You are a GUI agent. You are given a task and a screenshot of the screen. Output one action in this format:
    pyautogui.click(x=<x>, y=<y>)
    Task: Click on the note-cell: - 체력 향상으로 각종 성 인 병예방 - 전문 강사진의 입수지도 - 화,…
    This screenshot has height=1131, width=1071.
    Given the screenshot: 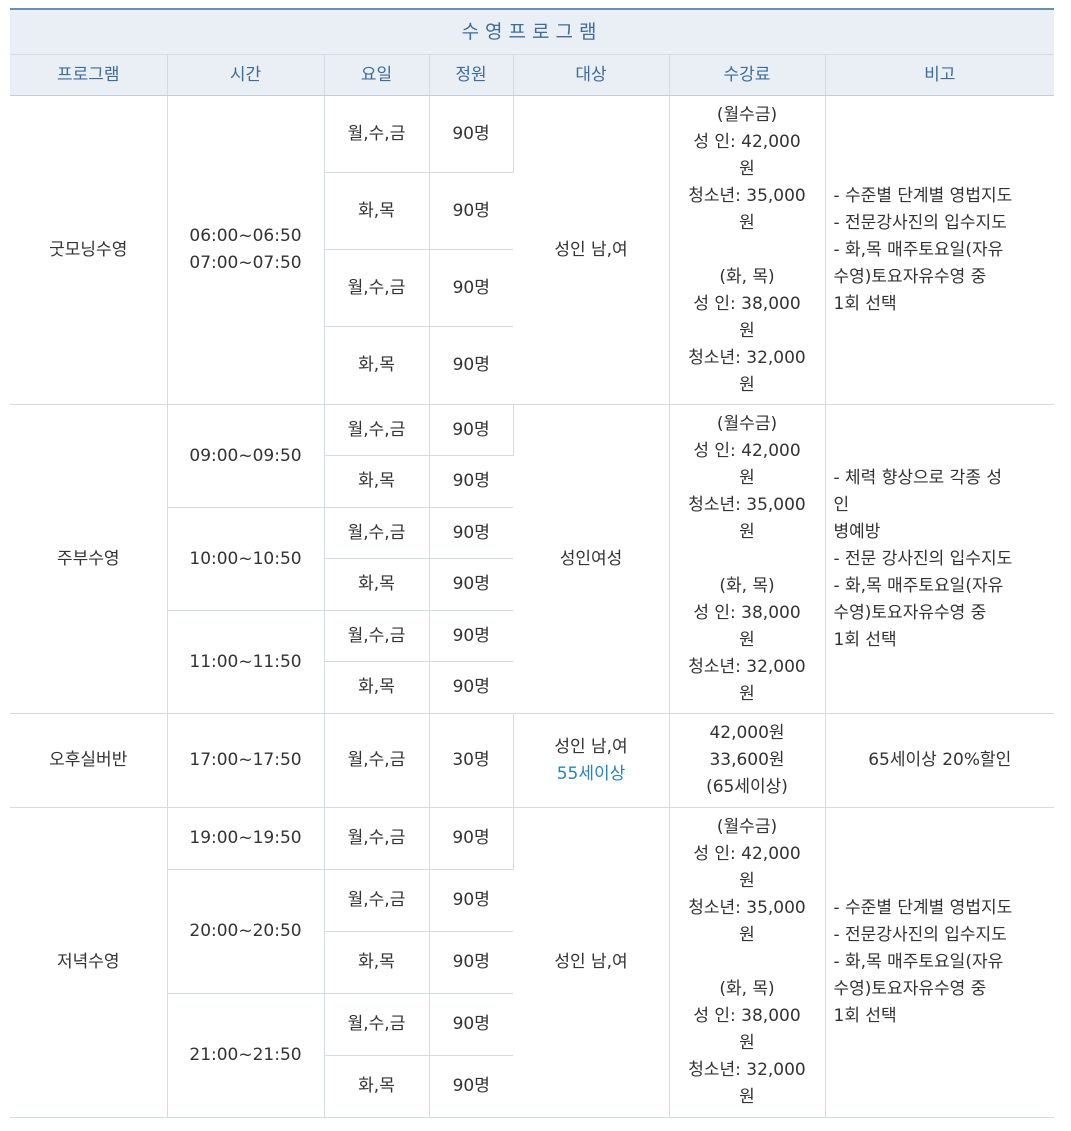 What is the action you would take?
    pyautogui.click(x=940, y=559)
    